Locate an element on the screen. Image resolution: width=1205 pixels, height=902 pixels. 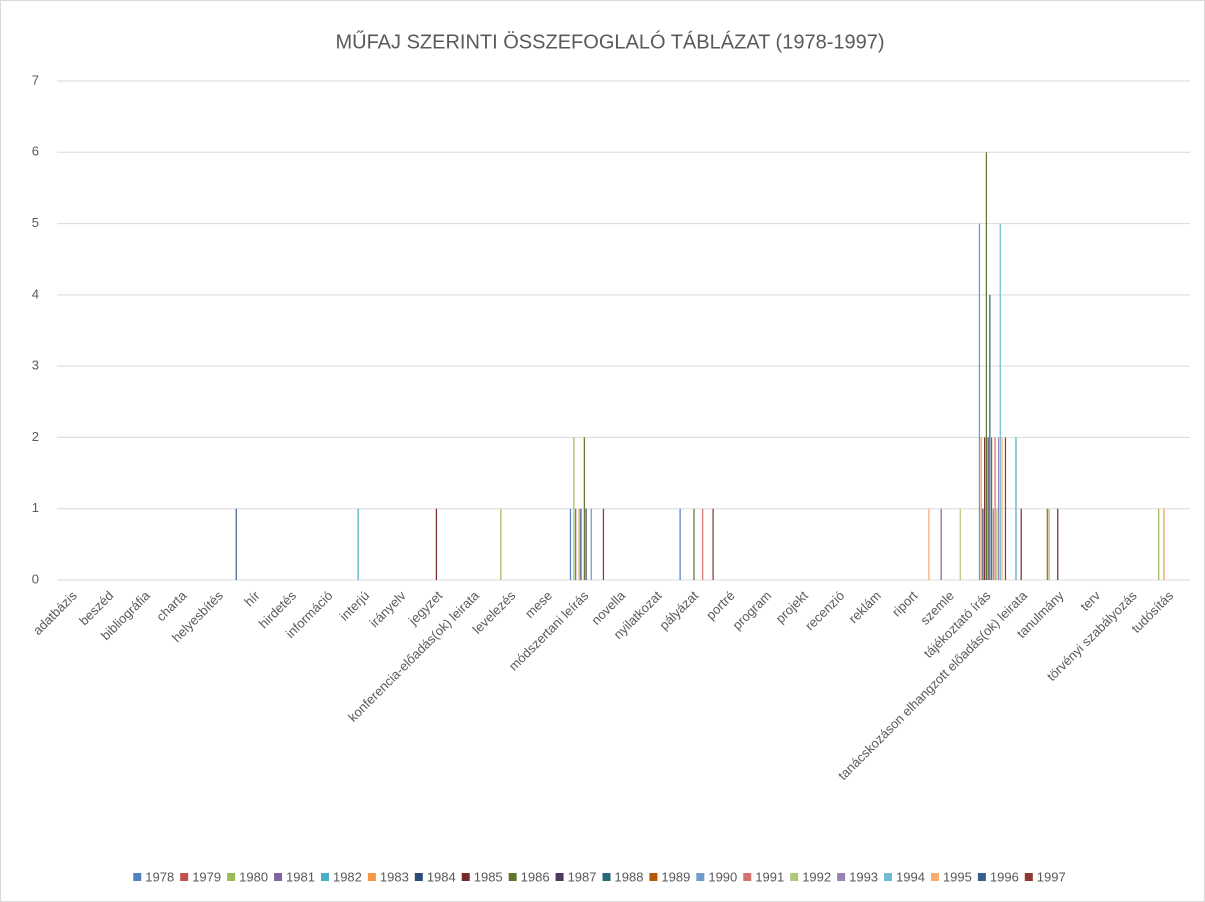
legend-label: 1978 is located at coordinates (159, 876).